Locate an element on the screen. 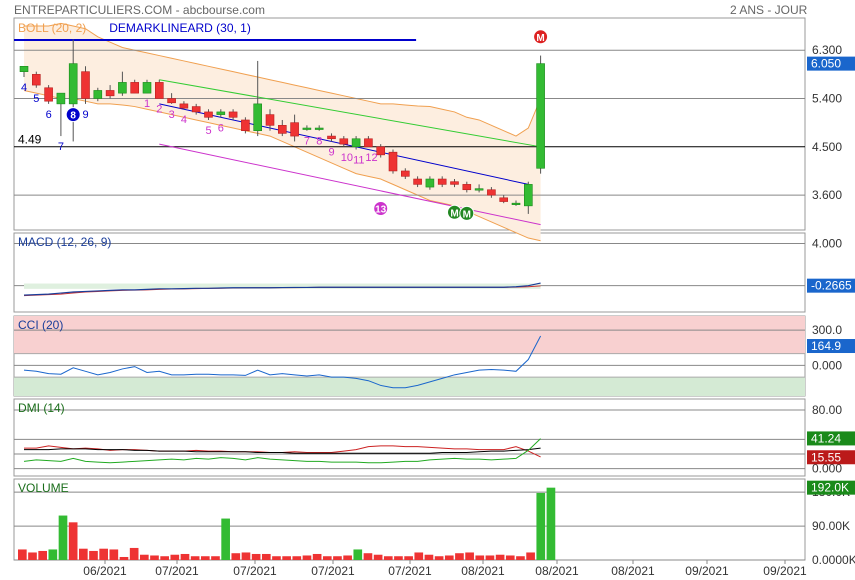  linear-regression-magenta is located at coordinates (350, 184).